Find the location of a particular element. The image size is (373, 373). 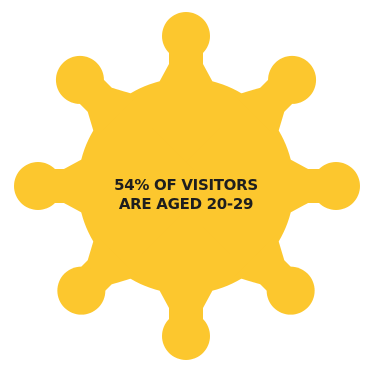

stat-callout: 54% OF VISITORS ARE AGED 20-29 is located at coordinates (186, 195).